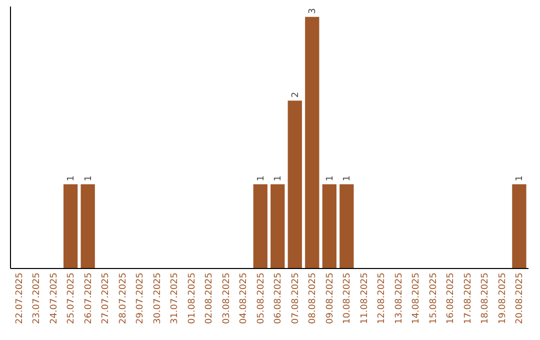 The width and height of the screenshot is (540, 340). What do you see at coordinates (433, 298) in the screenshot?
I see `x-tick-label: 15.08.2025` at bounding box center [433, 298].